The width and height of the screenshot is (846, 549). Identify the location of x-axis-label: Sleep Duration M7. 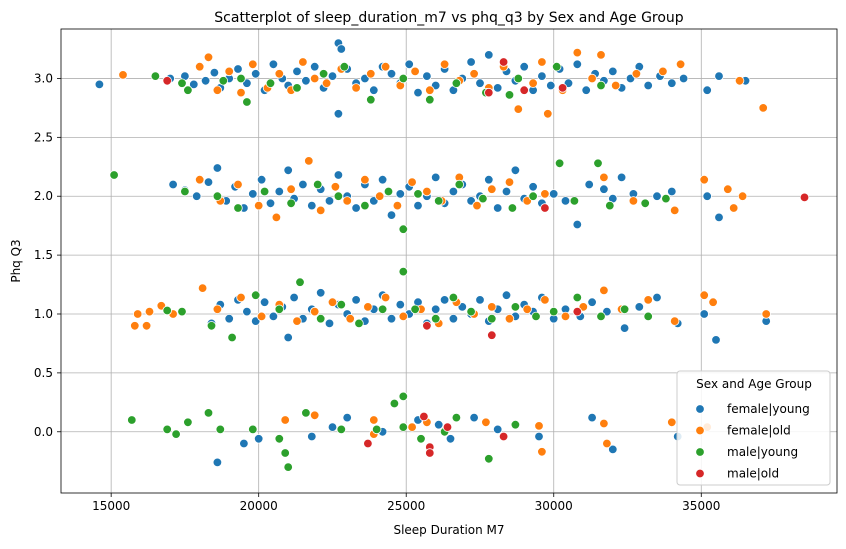
(448, 530).